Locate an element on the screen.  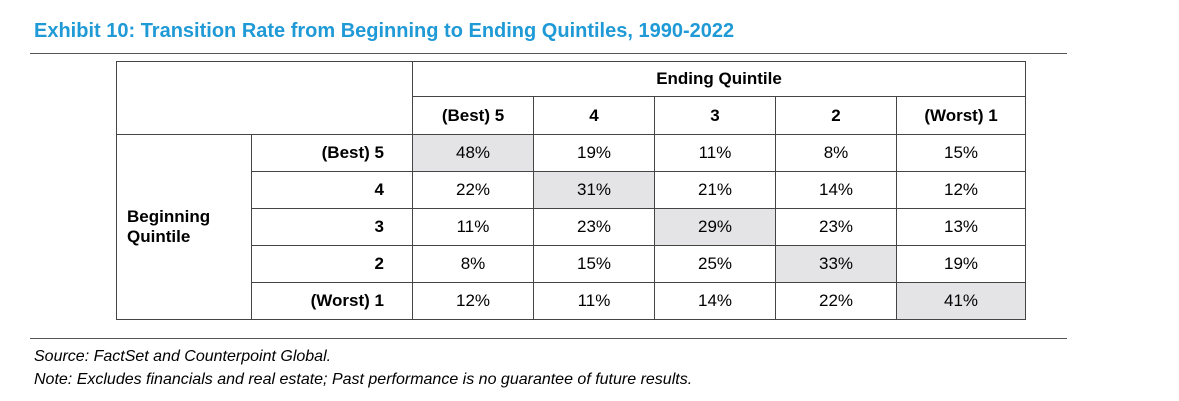
column-header-row: (Best) 5 4 3 2 (Worst) 1 is located at coordinates (571, 115).